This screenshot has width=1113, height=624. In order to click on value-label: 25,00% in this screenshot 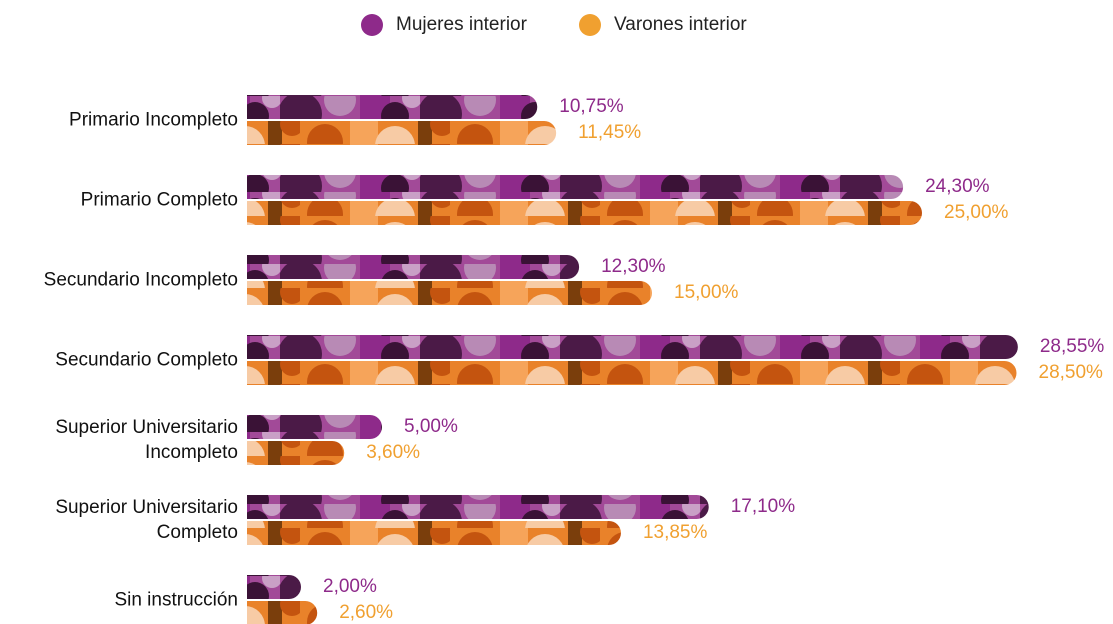, I will do `click(976, 212)`.